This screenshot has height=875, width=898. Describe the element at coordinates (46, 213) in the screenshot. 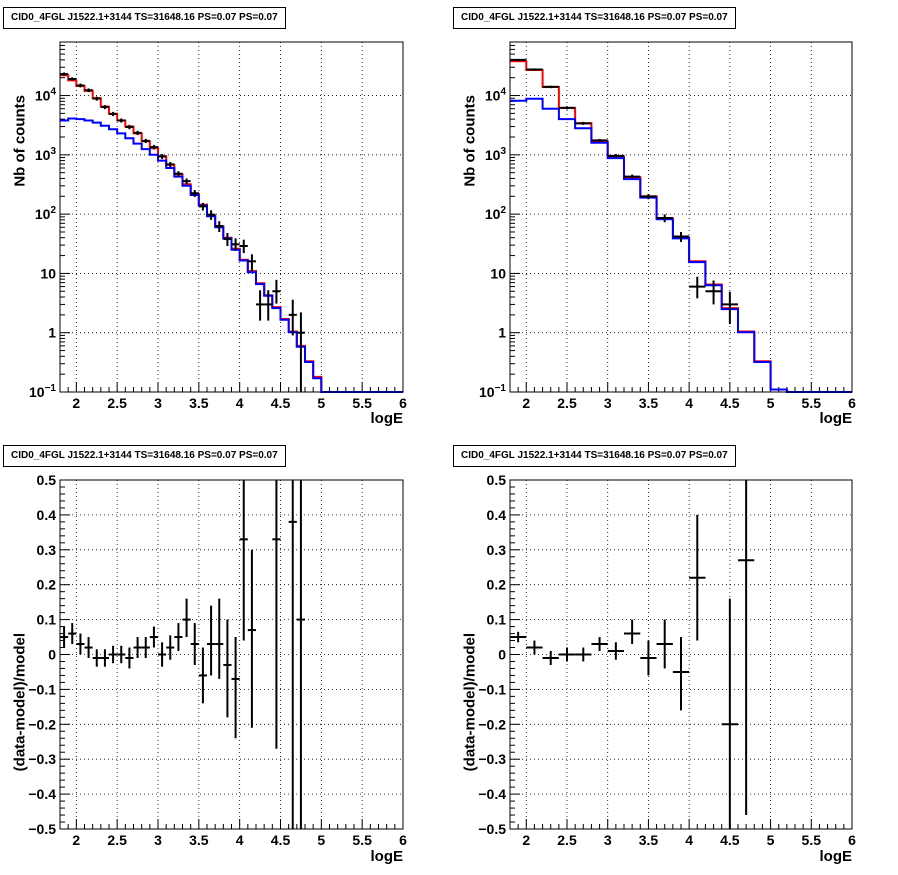

I see `y-tick-label: 10²` at that location.